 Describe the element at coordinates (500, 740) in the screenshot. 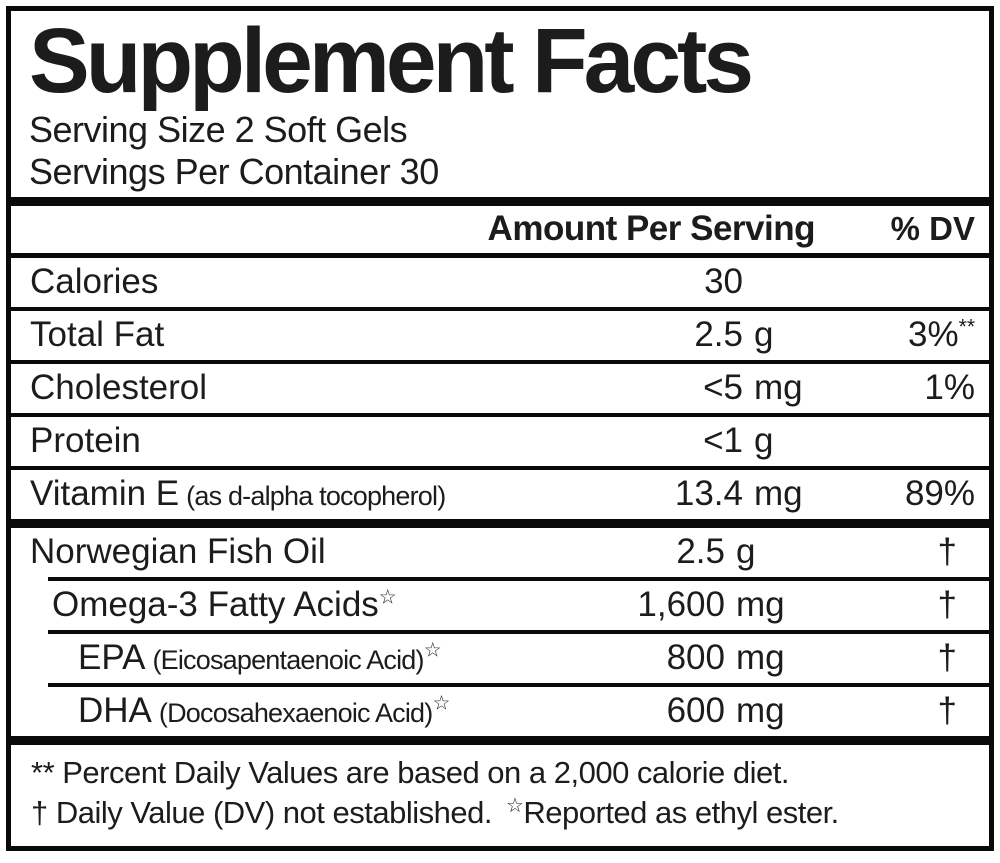

I see `thick-divider-bottom` at that location.